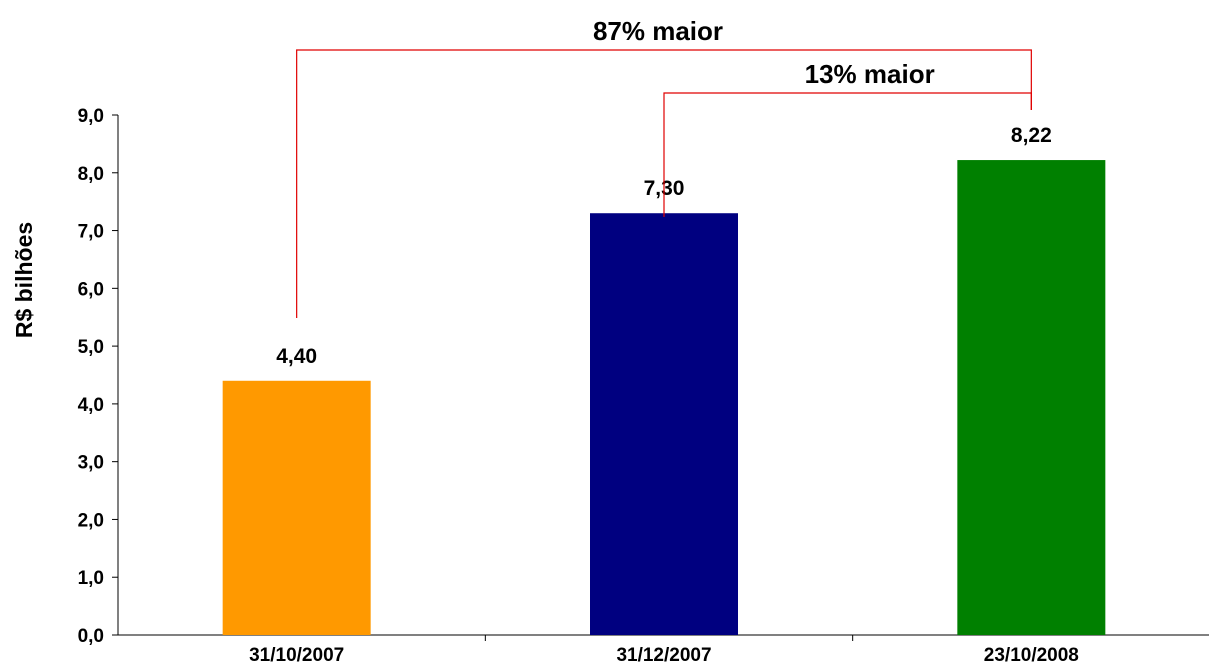 This screenshot has width=1209, height=668. I want to click on annotation-bracket, so click(847, 154).